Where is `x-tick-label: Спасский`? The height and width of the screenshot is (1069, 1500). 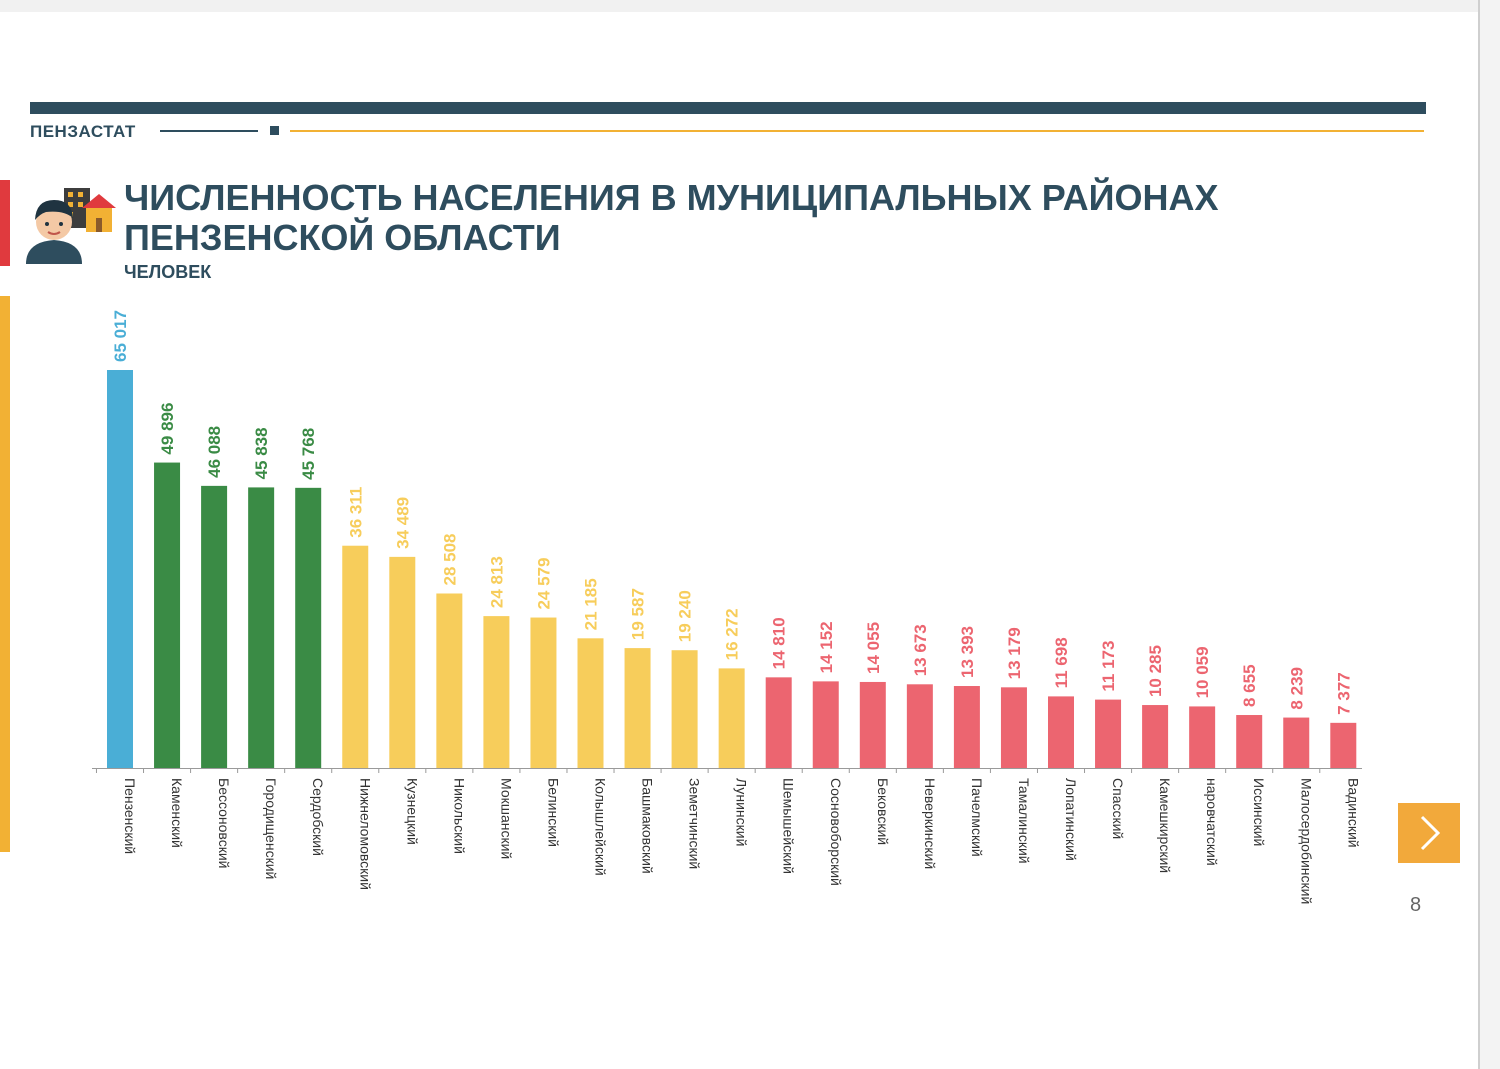
x-tick-label: Спасский is located at coordinates (1118, 808).